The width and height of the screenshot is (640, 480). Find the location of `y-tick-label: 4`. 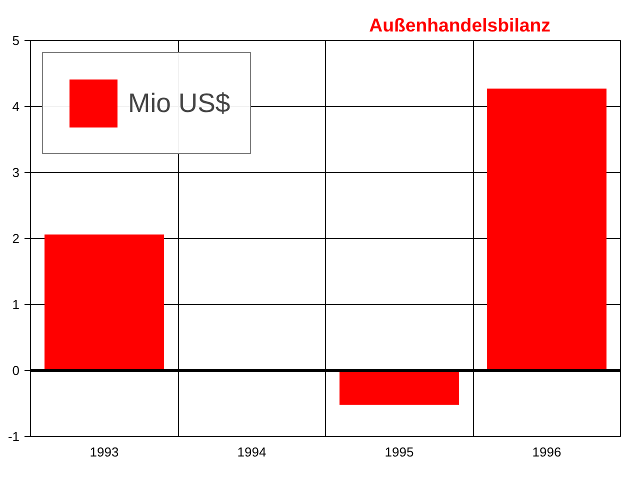

y-tick-label: 4 is located at coordinates (16, 106).